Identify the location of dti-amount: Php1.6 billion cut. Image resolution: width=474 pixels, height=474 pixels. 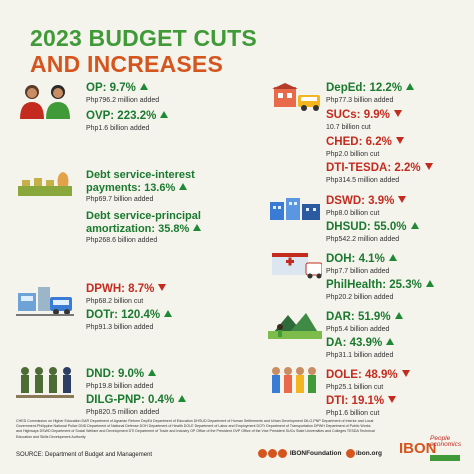
(353, 413).